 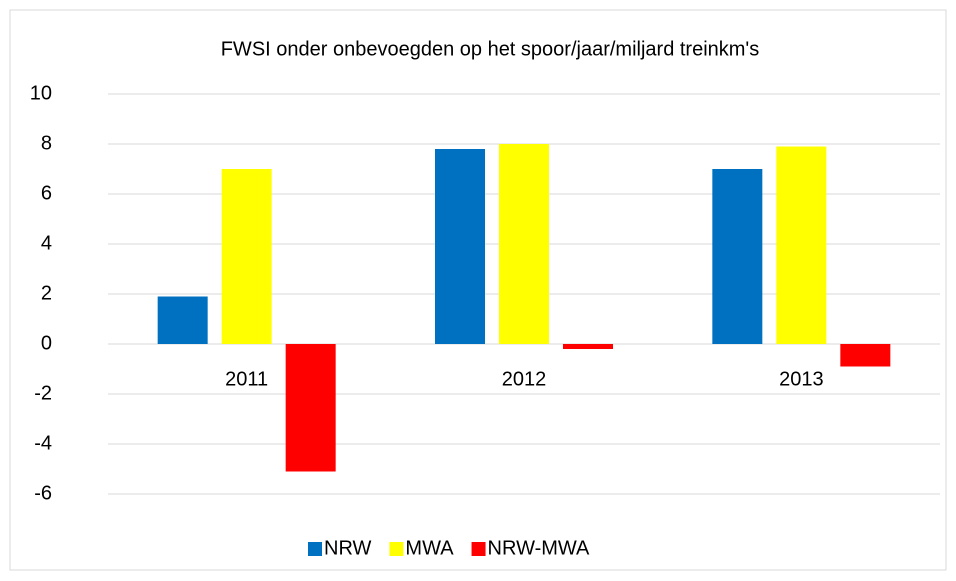 I want to click on legend-label: MWA, so click(x=429, y=548).